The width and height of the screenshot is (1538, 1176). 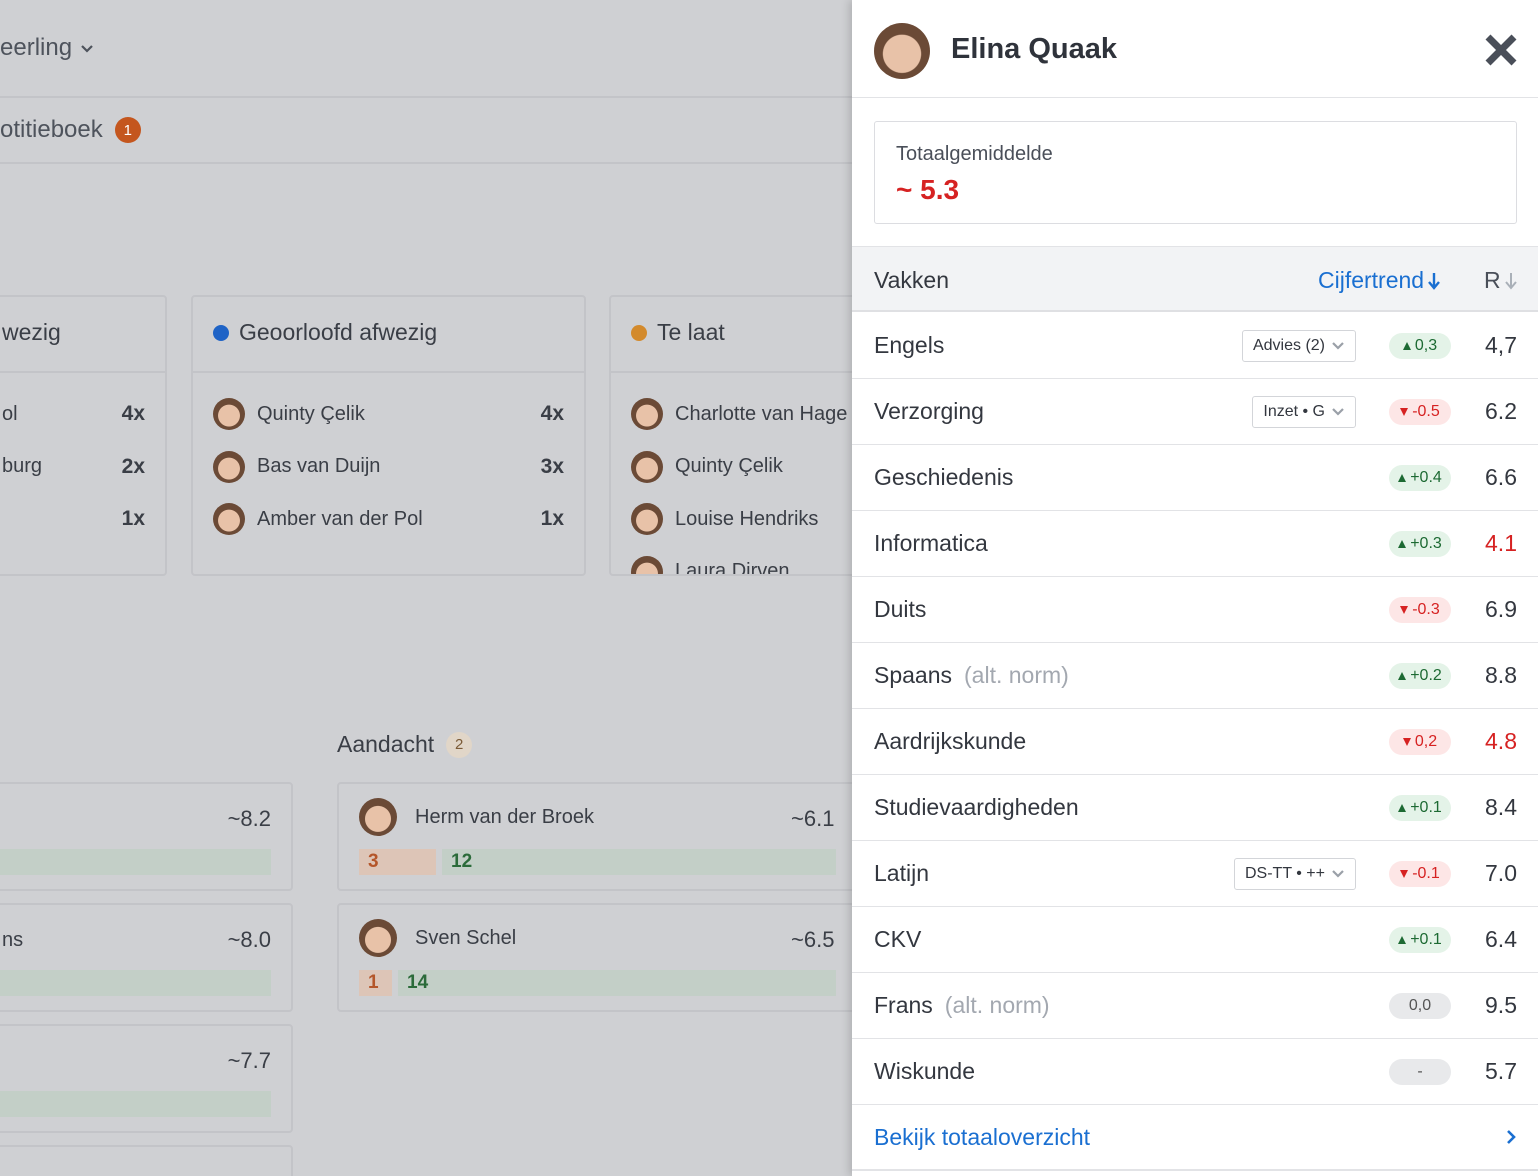 I want to click on attendance-row: Laura Dirven, so click(x=741, y=564).